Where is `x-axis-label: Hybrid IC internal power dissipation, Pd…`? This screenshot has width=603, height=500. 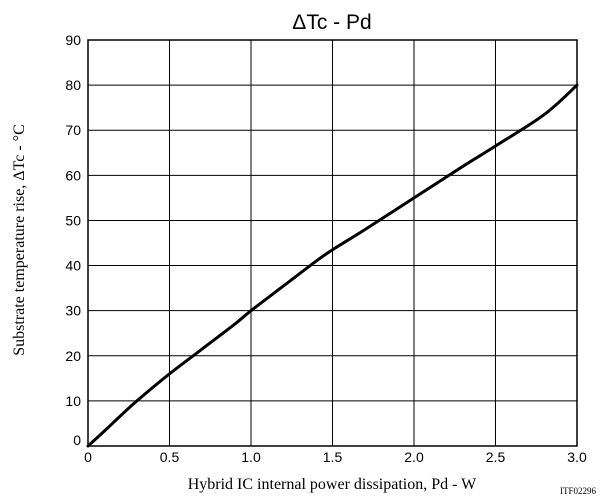 x-axis-label: Hybrid IC internal power dissipation, Pd… is located at coordinates (332, 484).